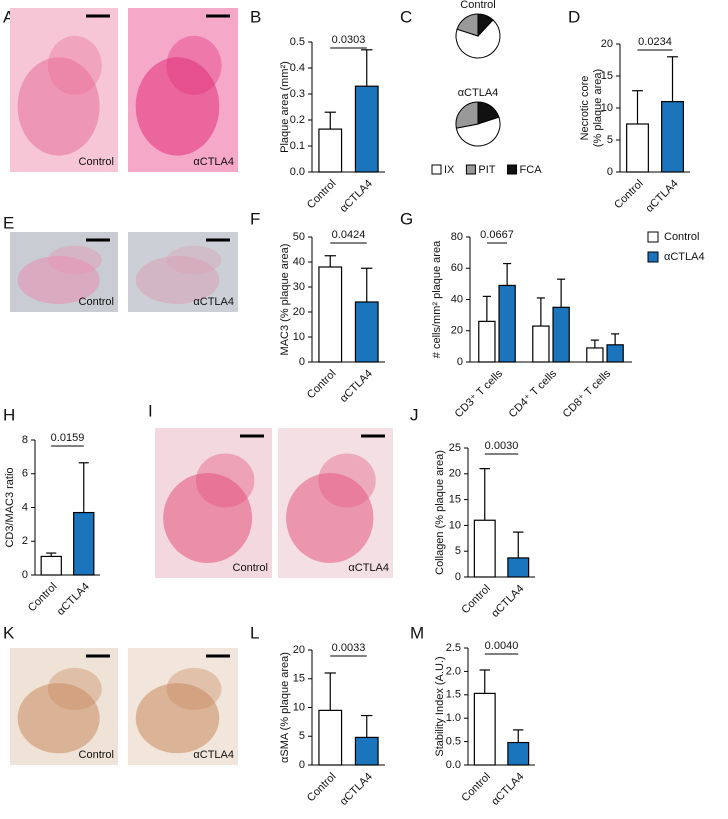  I want to click on y-tick-label: 0.3, so click(297, 94).